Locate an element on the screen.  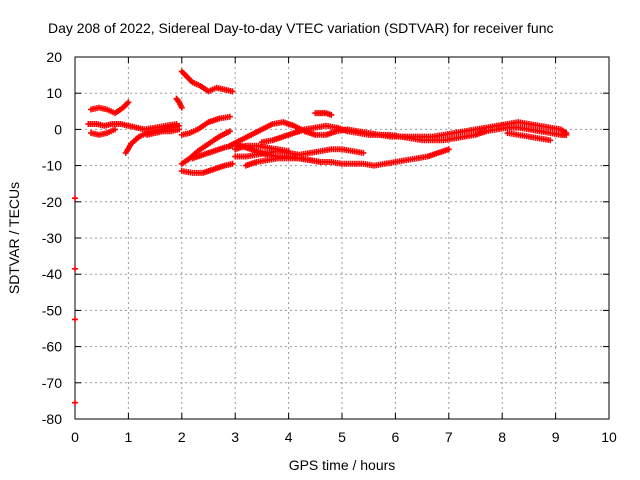
x-tick-label: 9 is located at coordinates (556, 437).